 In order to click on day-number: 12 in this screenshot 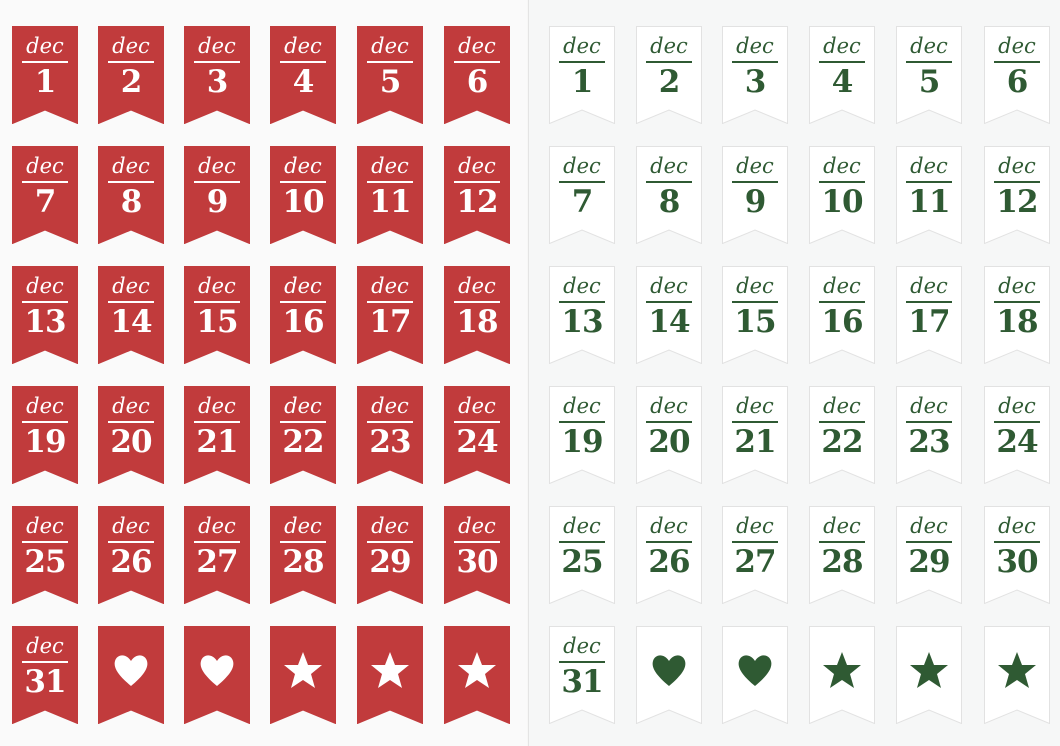, I will do `click(1017, 202)`.